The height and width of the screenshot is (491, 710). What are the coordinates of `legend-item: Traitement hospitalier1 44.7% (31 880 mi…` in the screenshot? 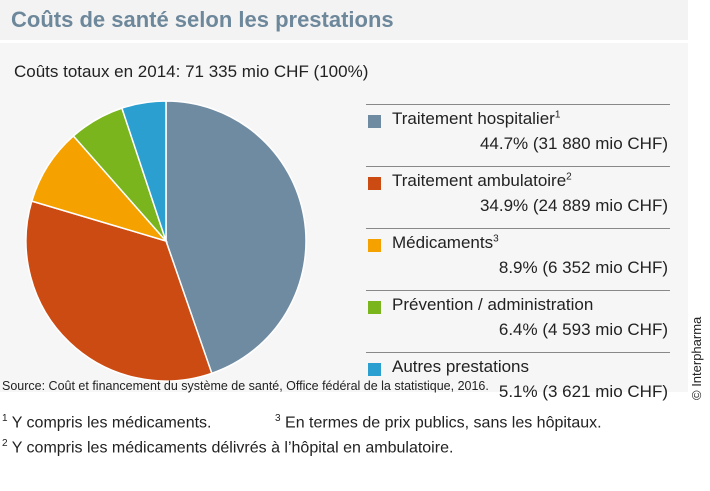 It's located at (518, 135).